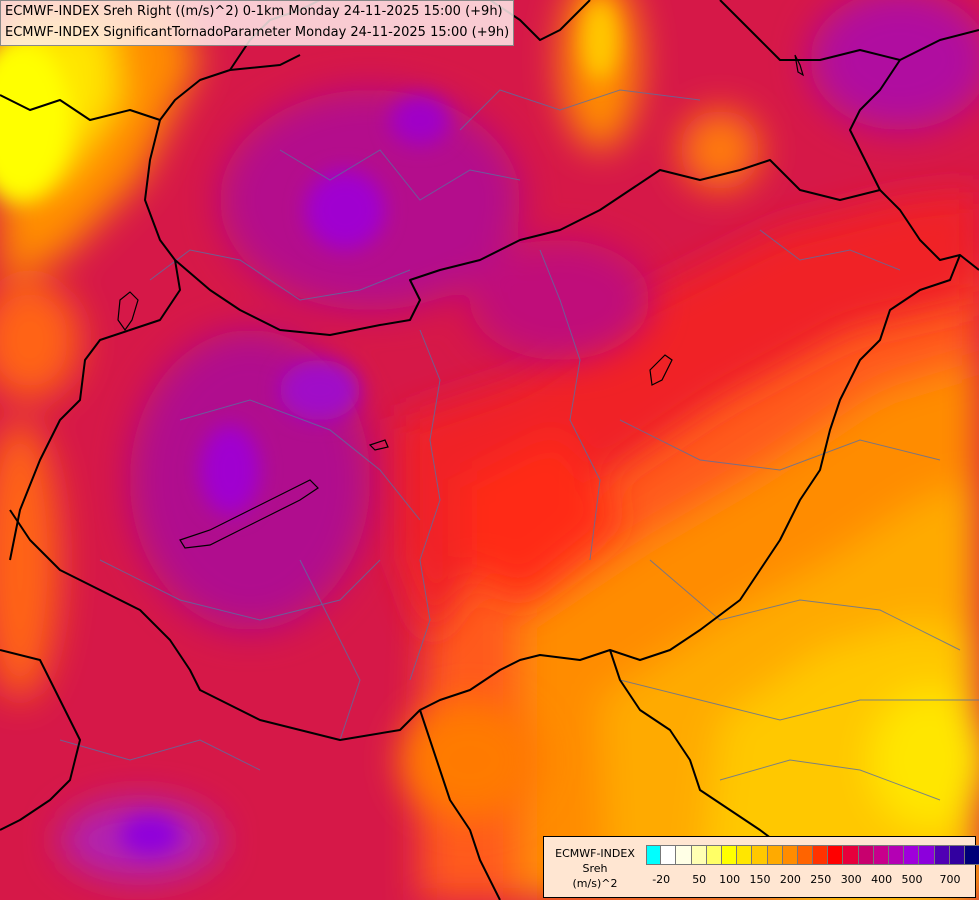 The height and width of the screenshot is (900, 979). I want to click on legend-tick-label: 400, so click(882, 879).